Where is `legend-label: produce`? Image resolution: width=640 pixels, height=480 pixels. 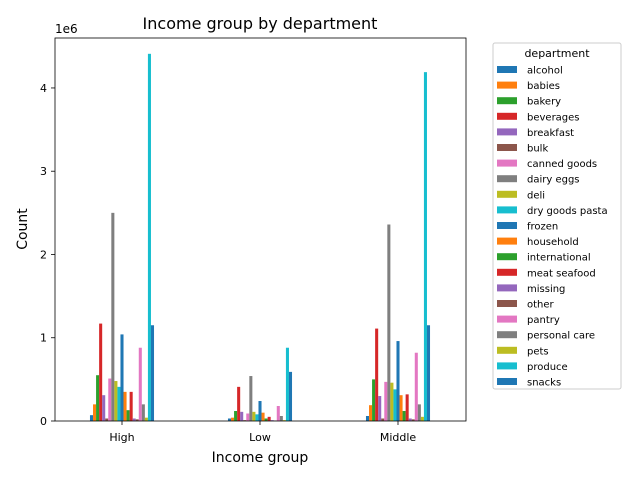
legend-label: produce is located at coordinates (547, 367).